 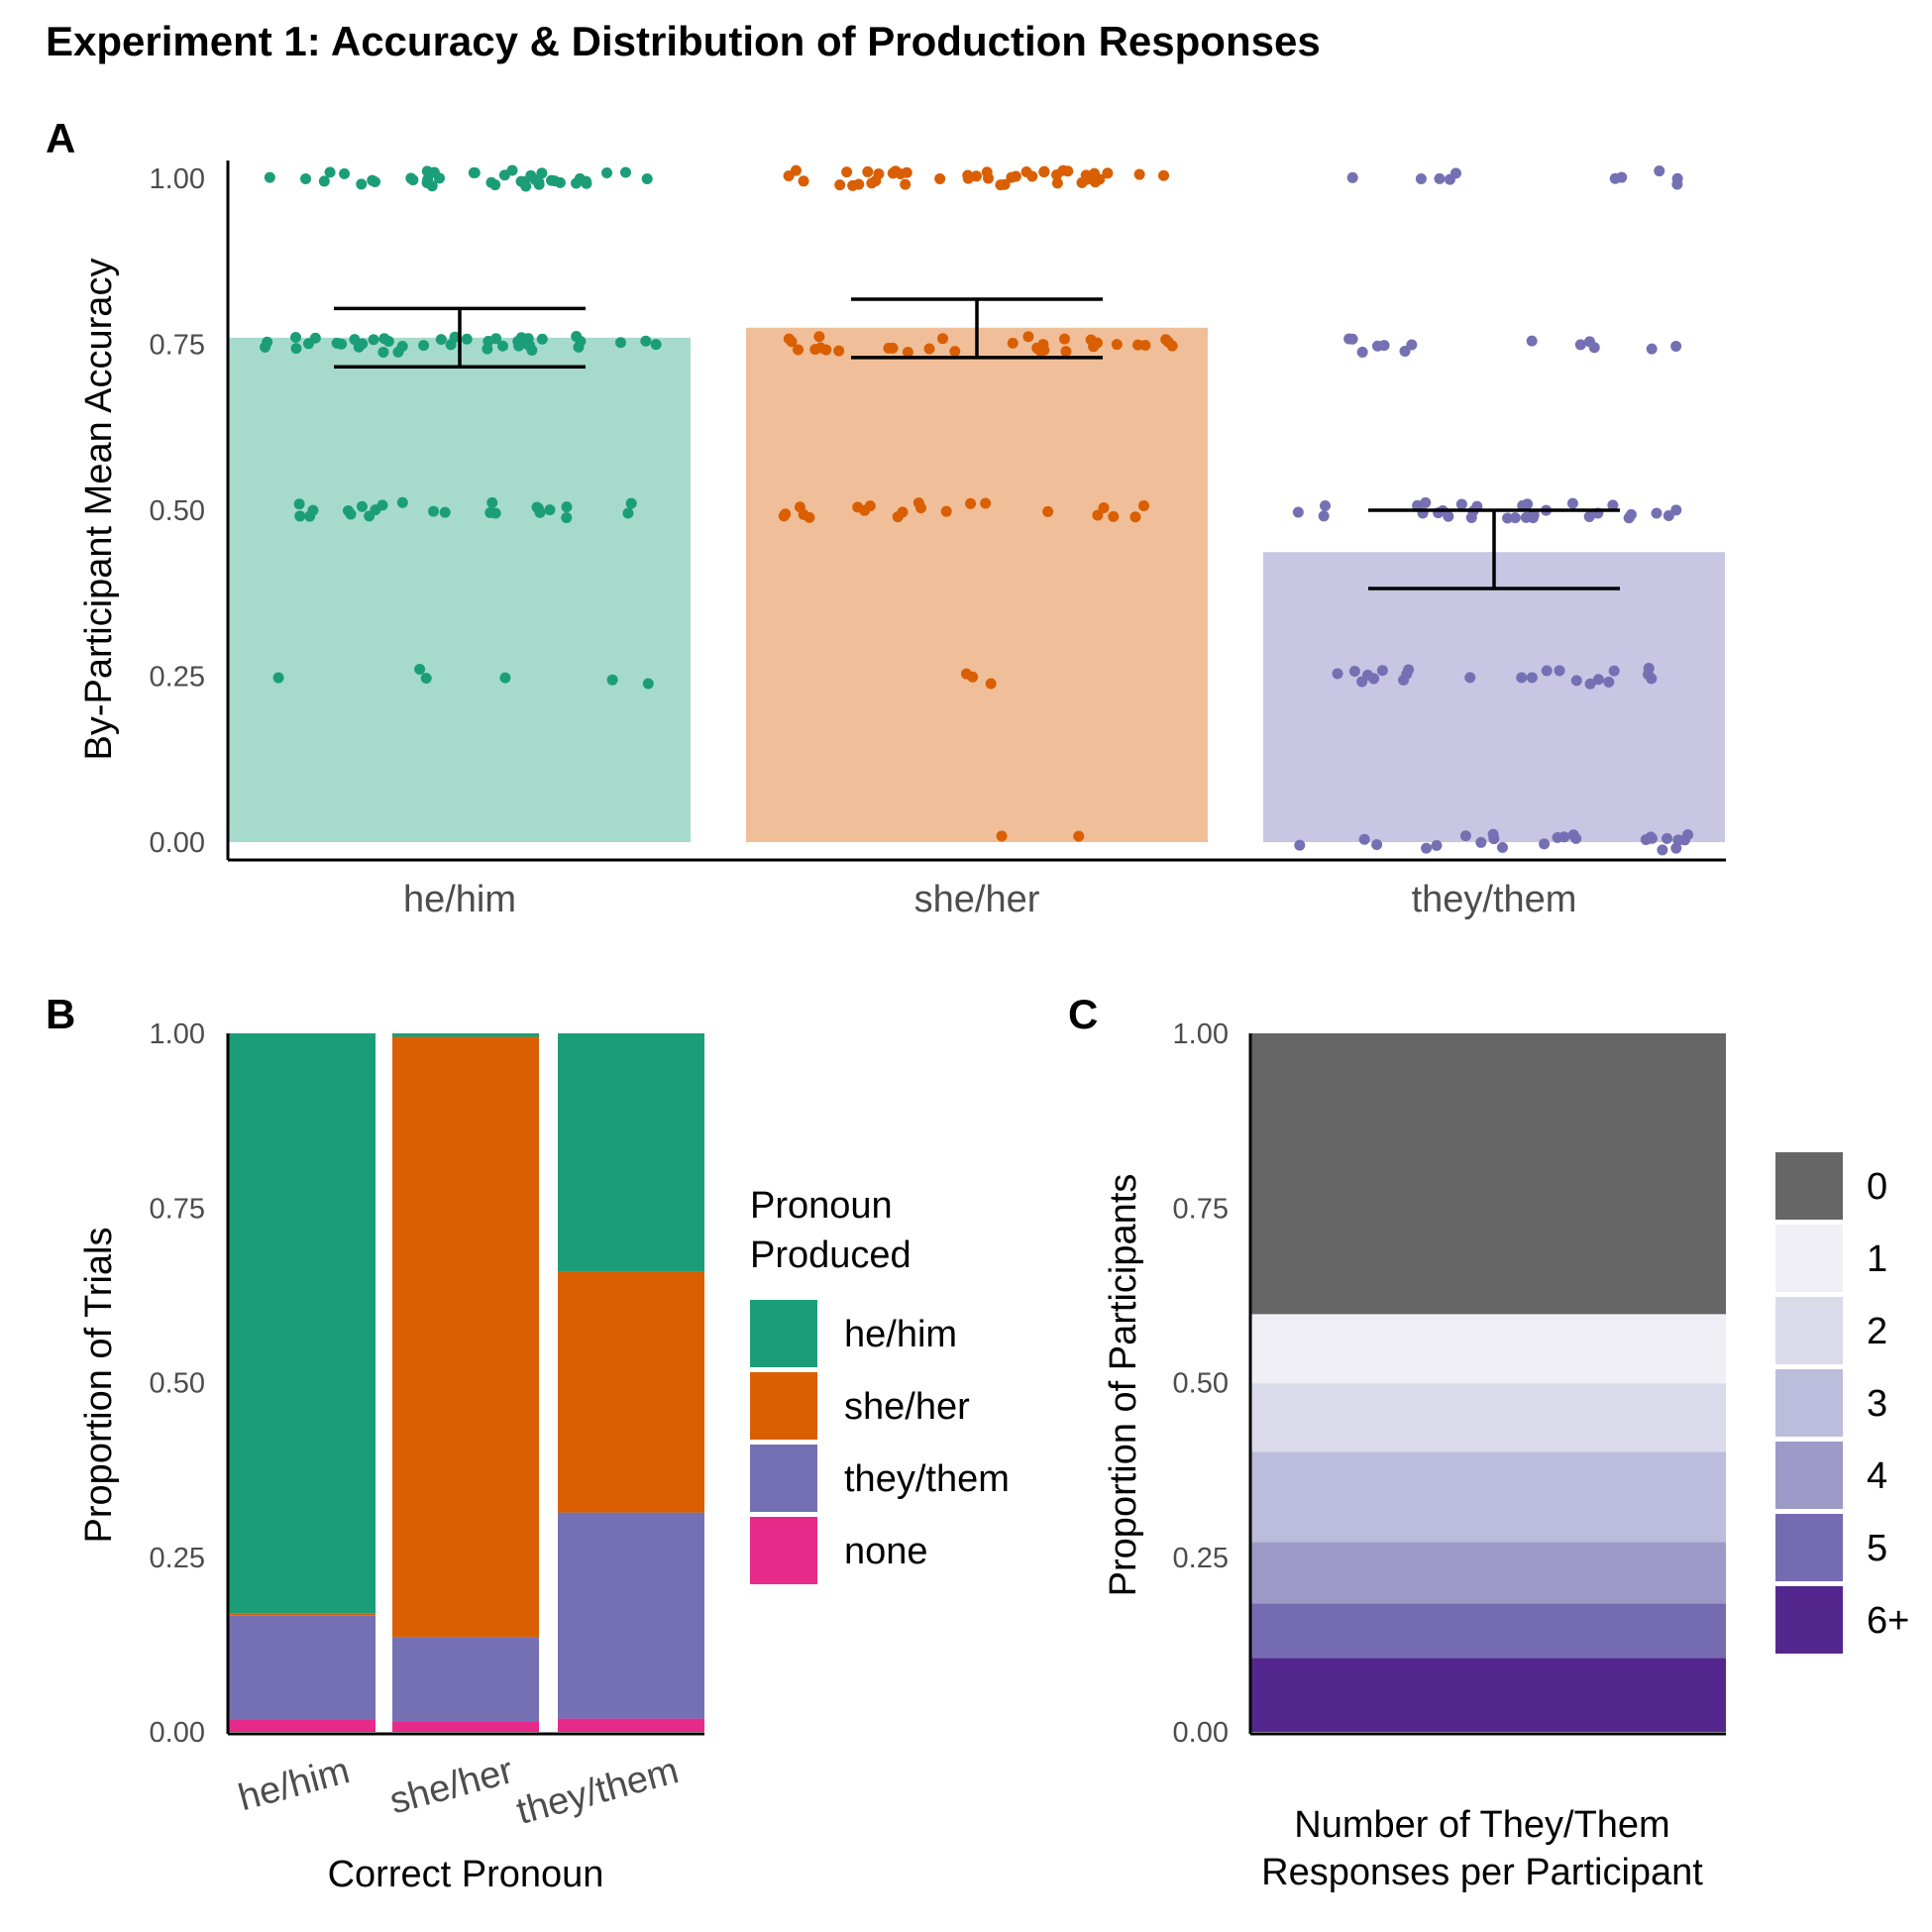 What do you see at coordinates (466, 1726) in the screenshot?
I see `segment-she-her-none` at bounding box center [466, 1726].